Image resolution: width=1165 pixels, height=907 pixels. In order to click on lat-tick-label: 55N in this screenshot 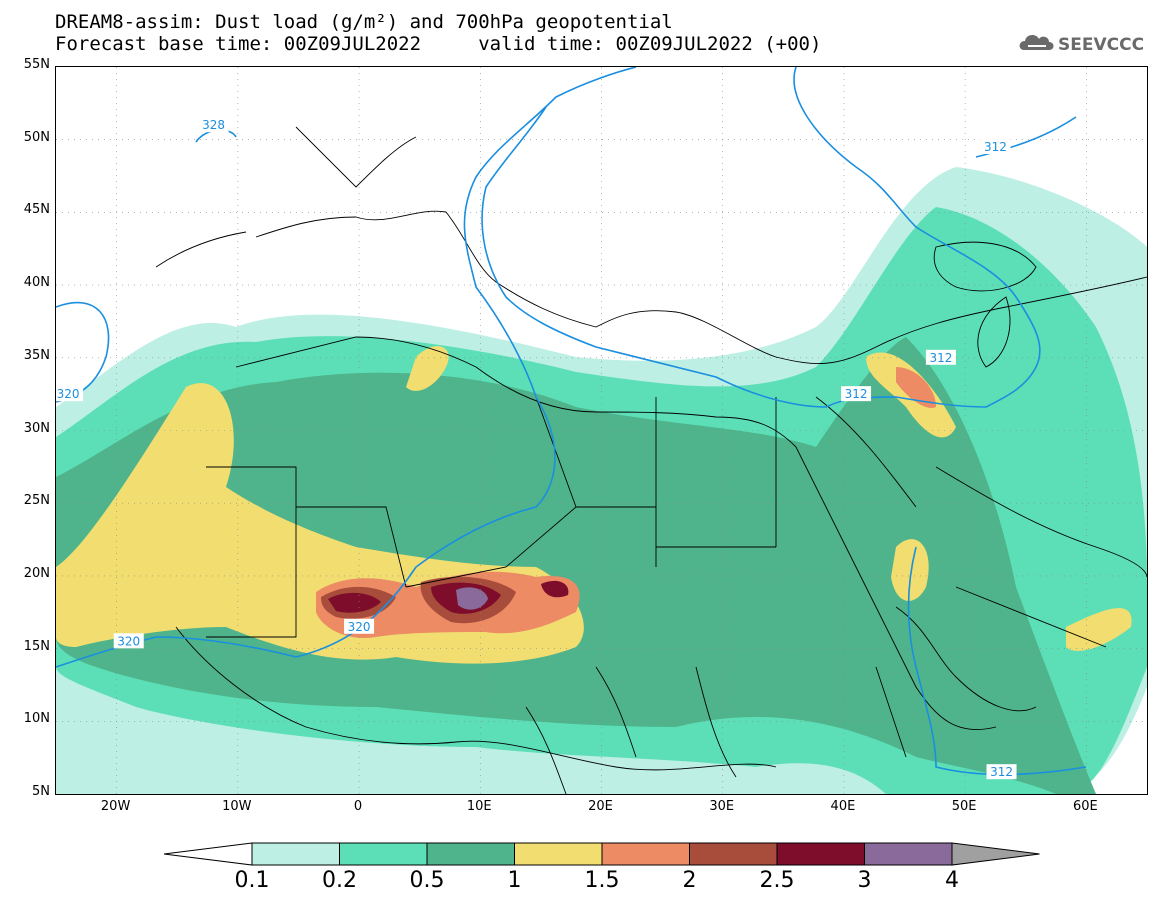, I will do `click(36, 64)`.